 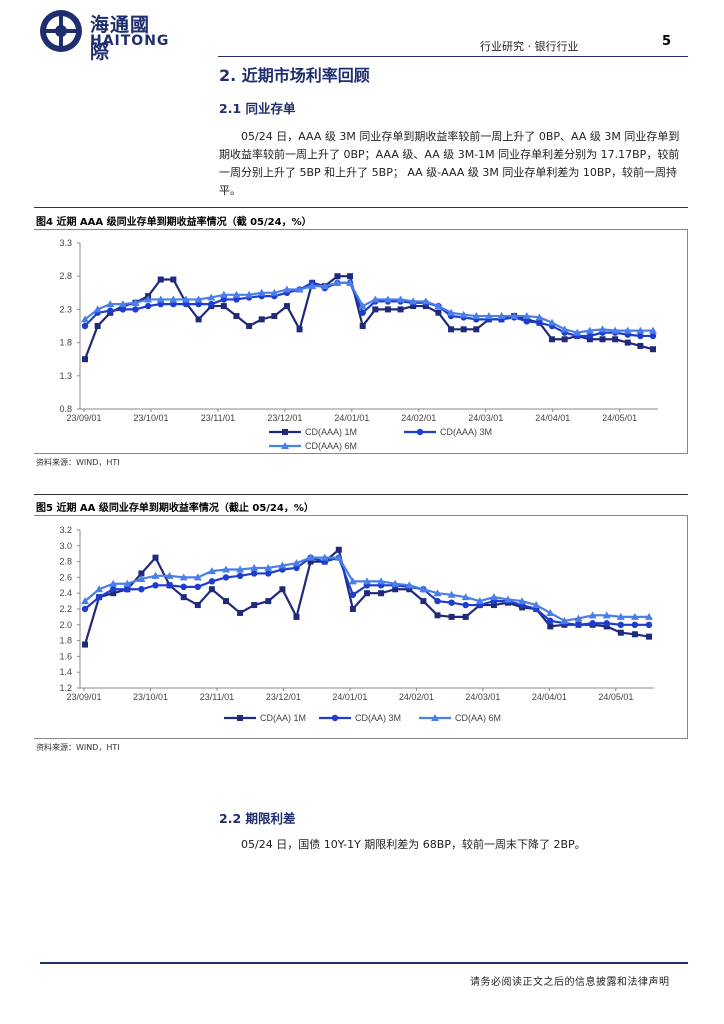 What do you see at coordinates (61, 31) in the screenshot?
I see `haitong-emblem-icon` at bounding box center [61, 31].